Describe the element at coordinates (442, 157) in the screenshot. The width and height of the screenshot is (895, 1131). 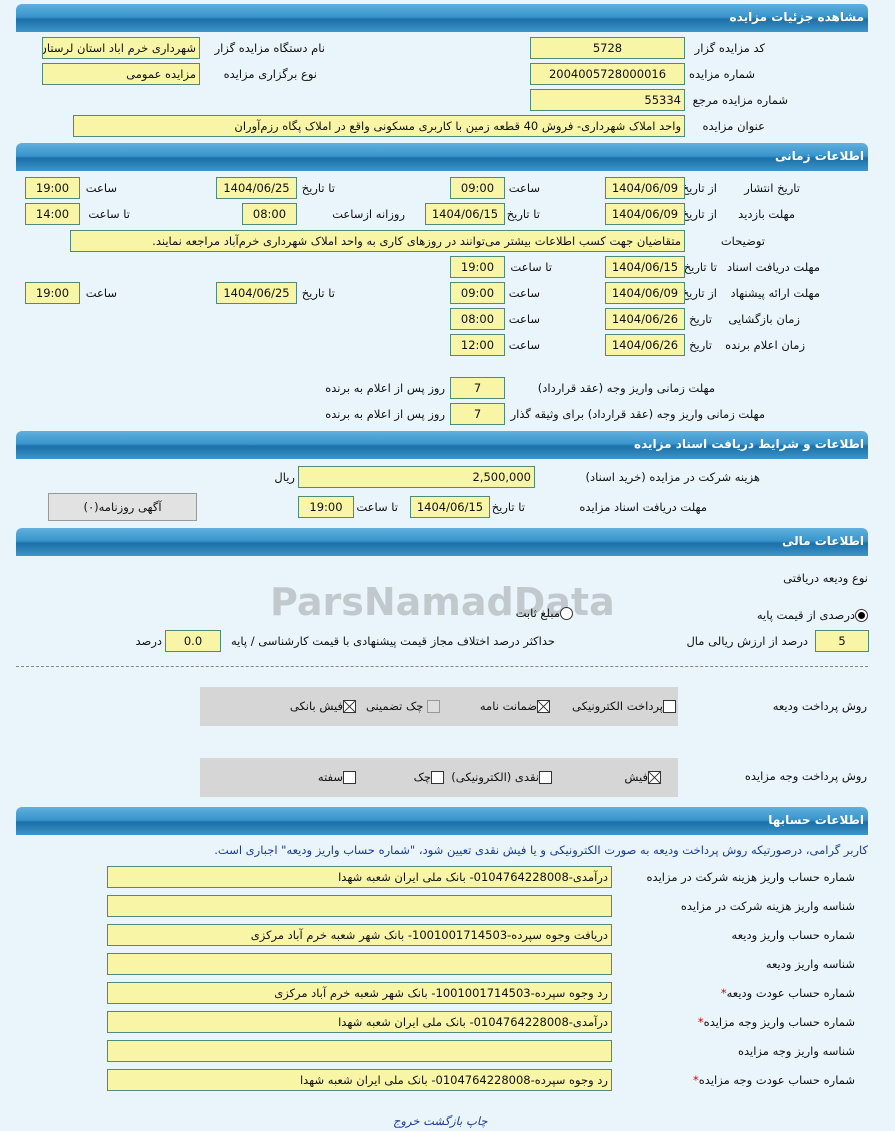
I see `section-header-time: اطلاعات زمانی` at that location.